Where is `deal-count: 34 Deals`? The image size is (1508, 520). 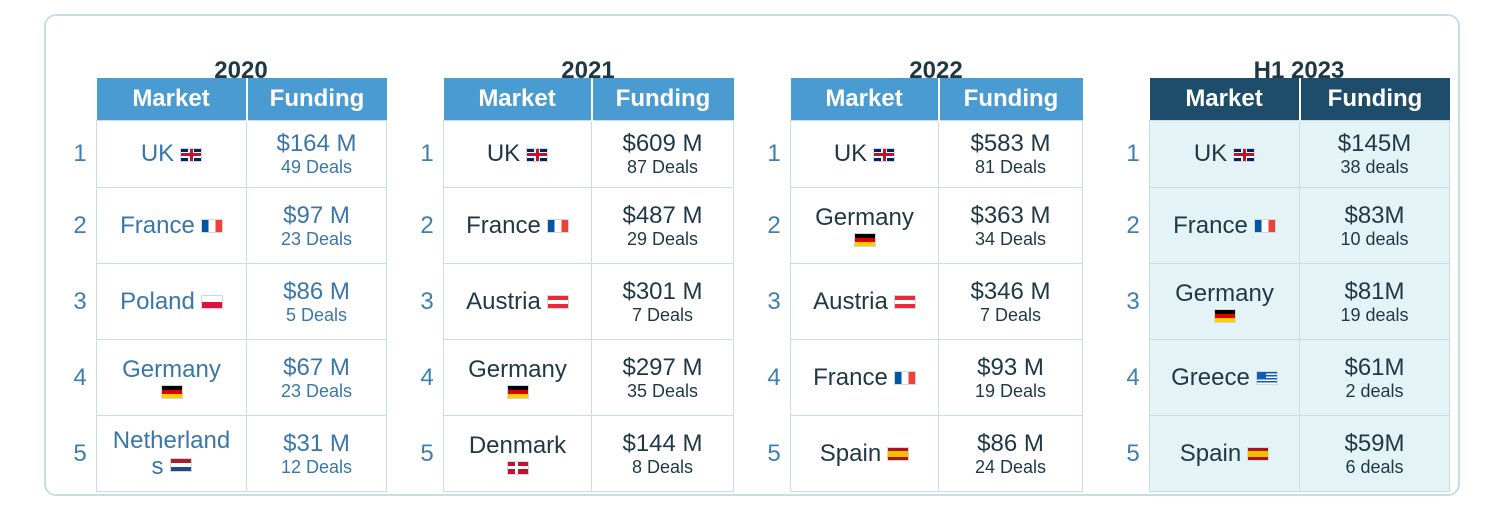
deal-count: 34 Deals is located at coordinates (1010, 238).